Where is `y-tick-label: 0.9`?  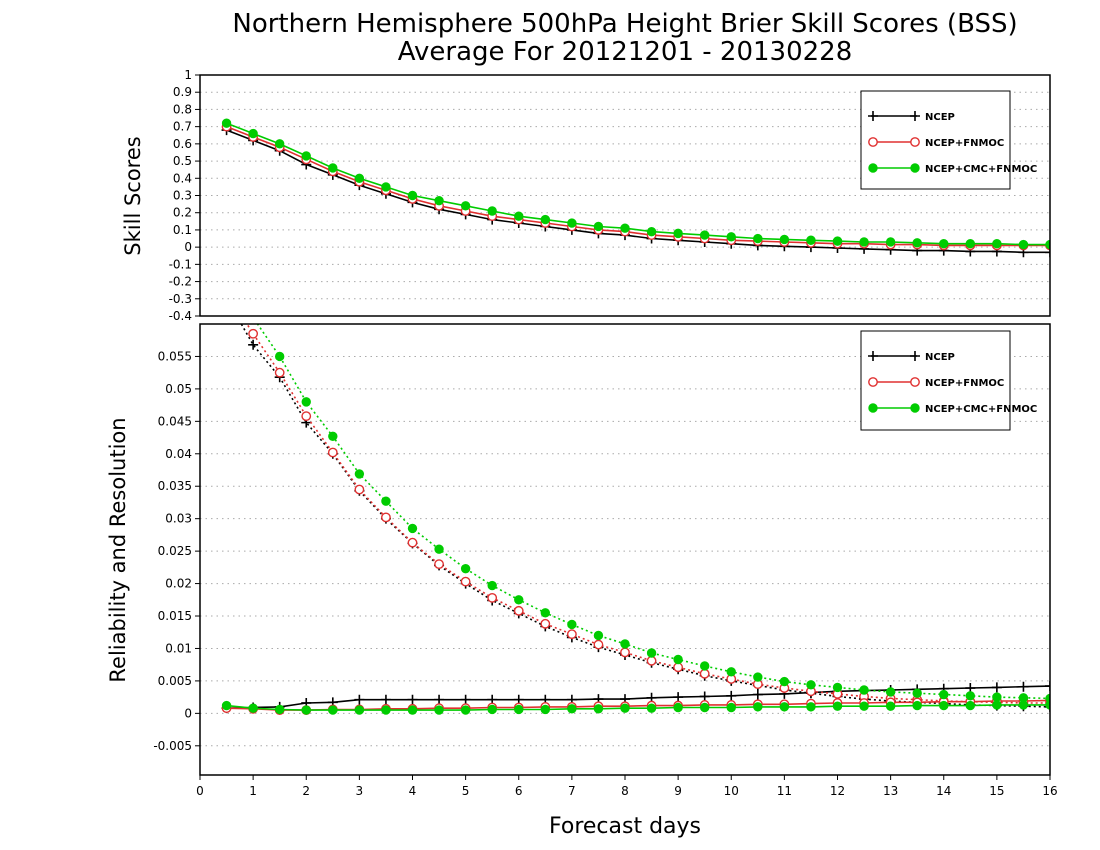 y-tick-label: 0.9 is located at coordinates (182, 92).